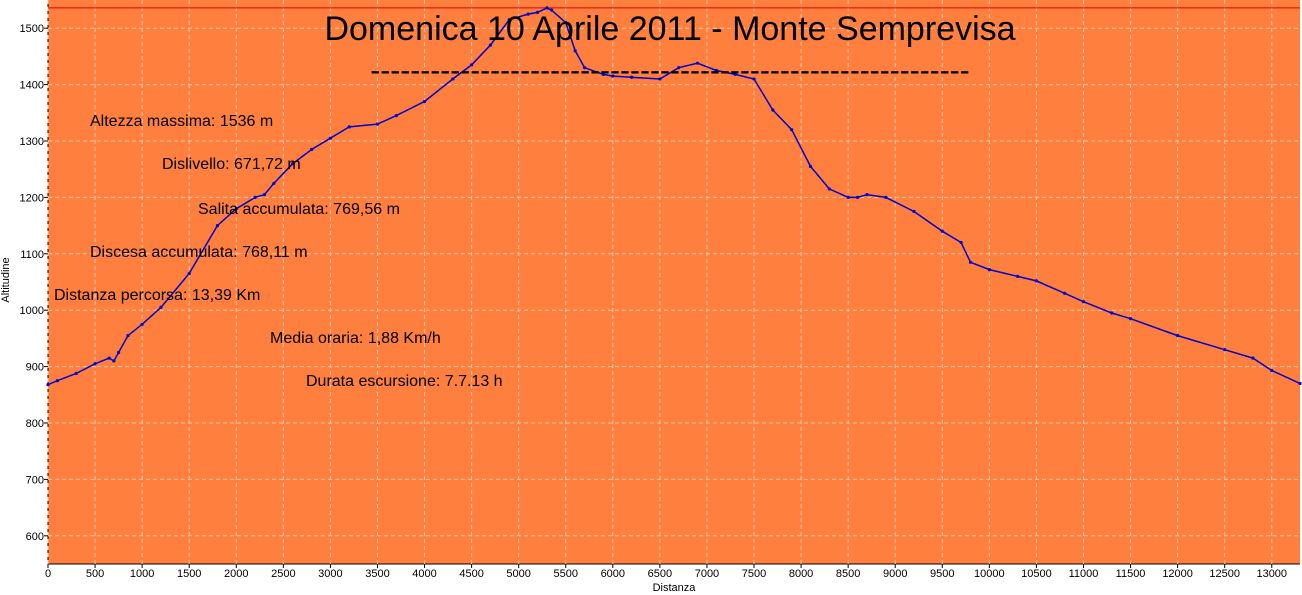 The width and height of the screenshot is (1302, 595). I want to click on y-tick-label: 900, so click(35, 368).